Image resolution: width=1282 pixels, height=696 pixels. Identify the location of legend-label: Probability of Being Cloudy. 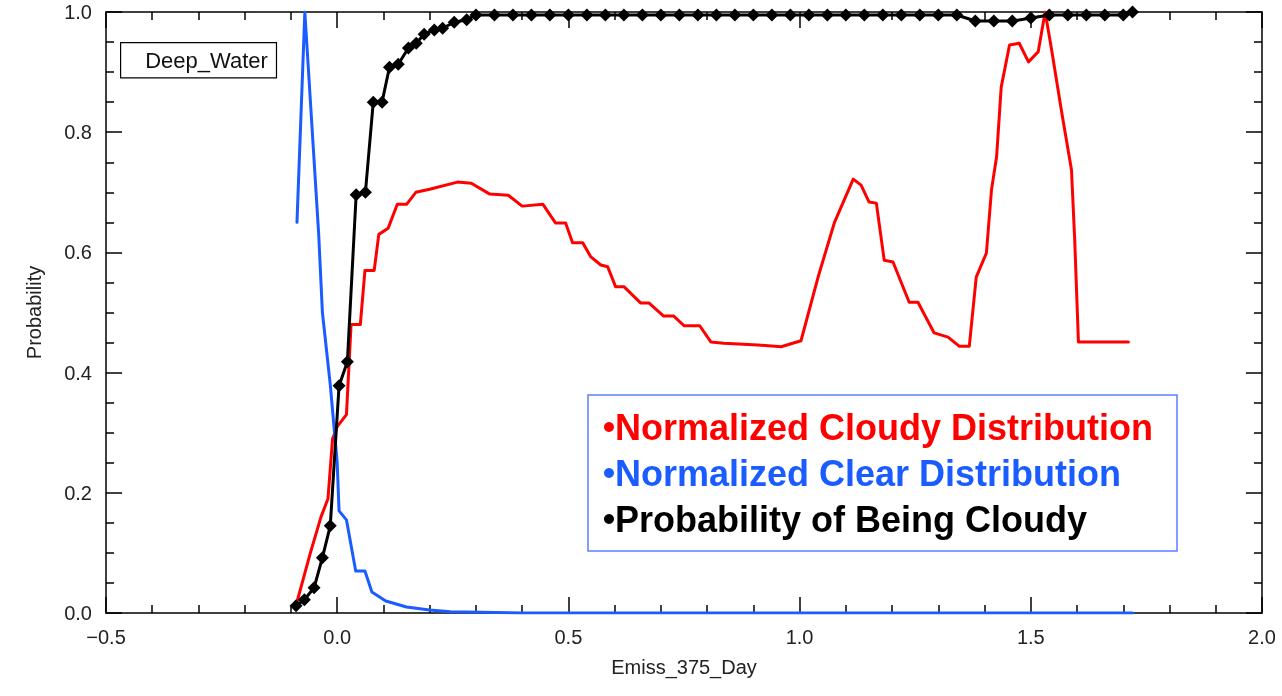
(850, 519).